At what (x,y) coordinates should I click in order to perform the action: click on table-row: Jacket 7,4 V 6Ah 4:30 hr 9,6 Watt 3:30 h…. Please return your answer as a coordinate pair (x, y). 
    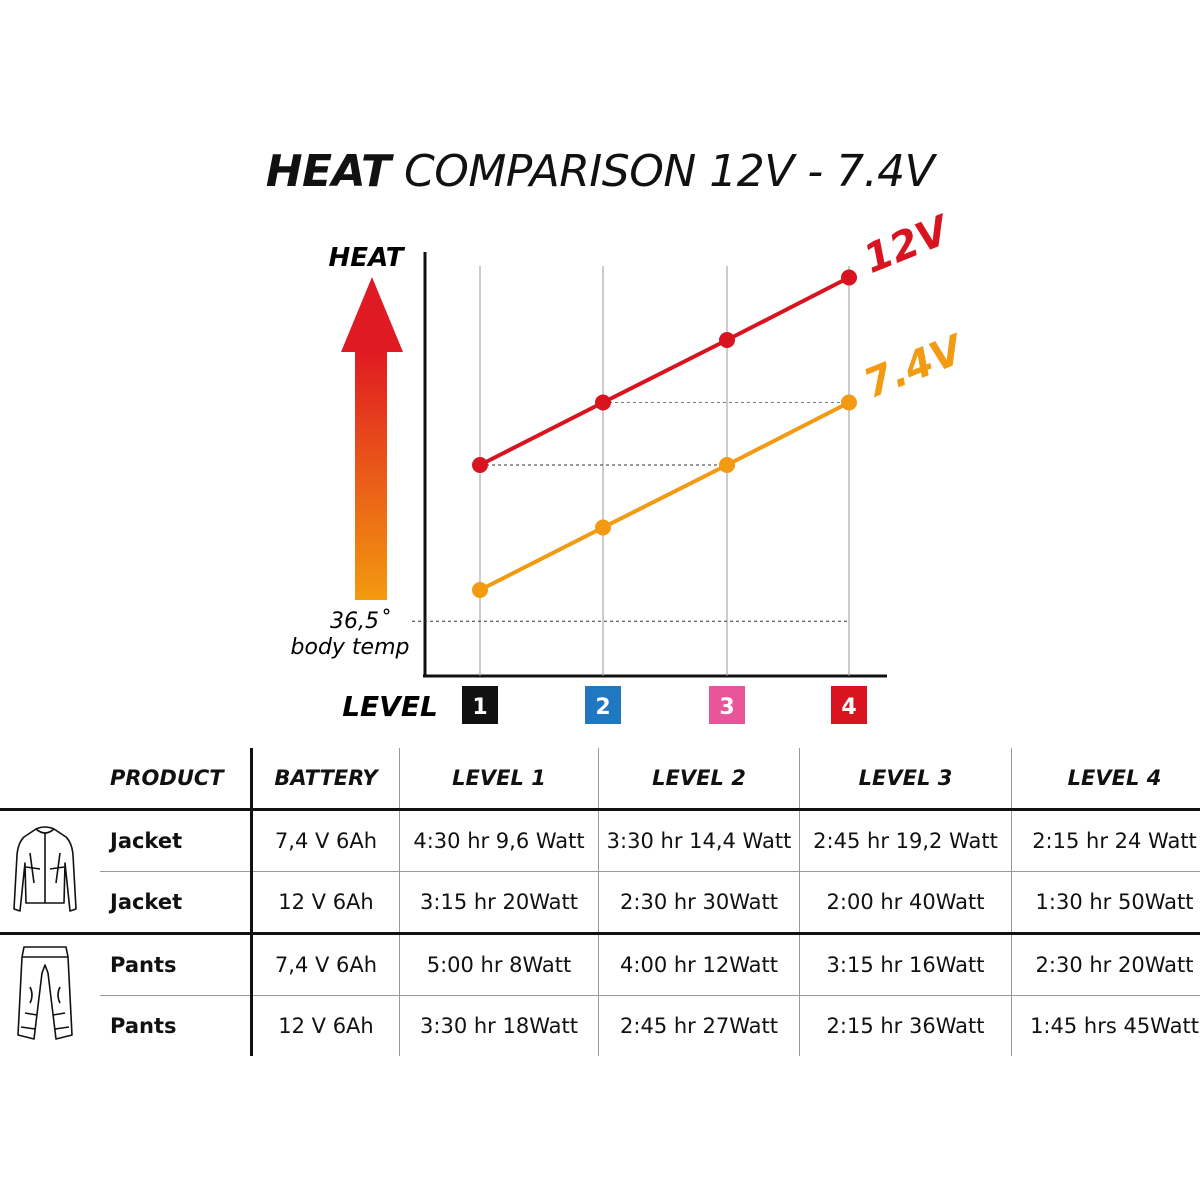
    Looking at the image, I should click on (600, 871).